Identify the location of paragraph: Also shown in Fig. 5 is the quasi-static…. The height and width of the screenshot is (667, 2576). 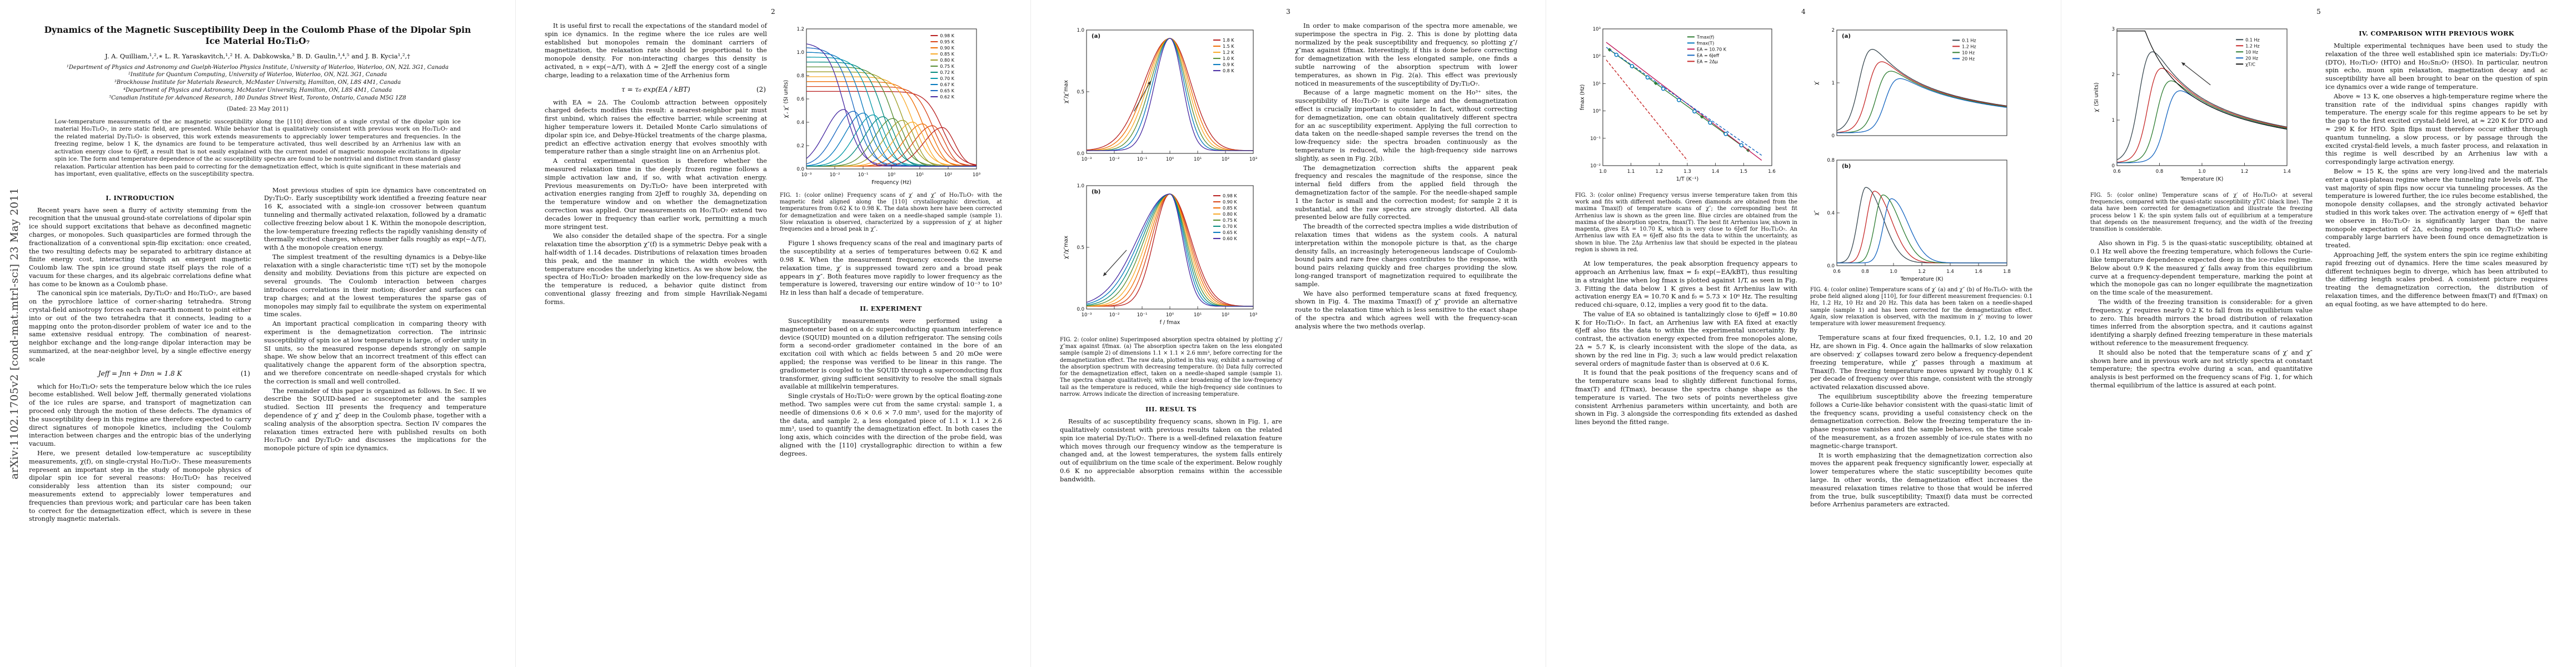
(2201, 268).